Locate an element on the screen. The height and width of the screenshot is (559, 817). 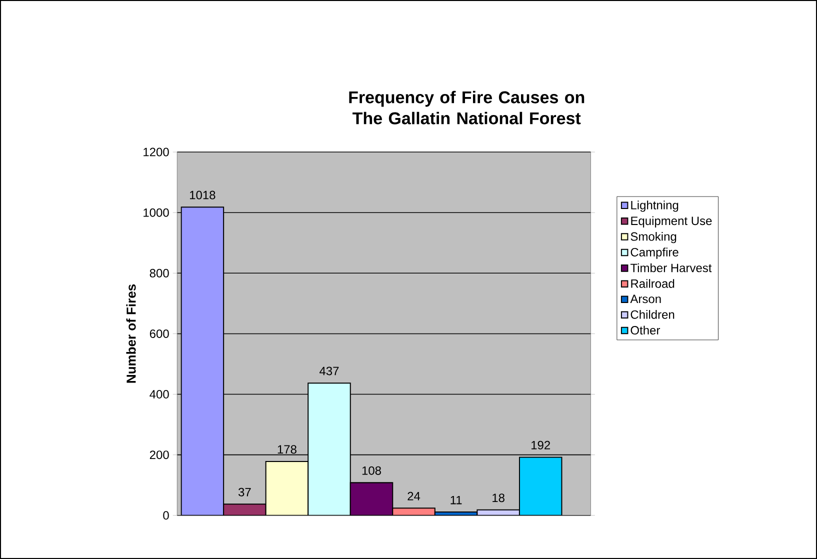
data-label: 24 is located at coordinates (414, 496).